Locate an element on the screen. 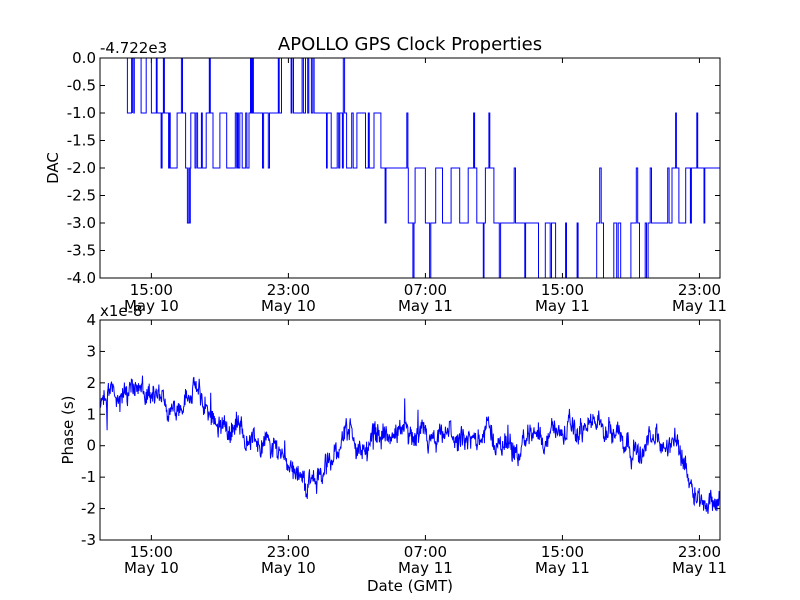 The width and height of the screenshot is (800, 600). dac-offset-label: -4.722e3 is located at coordinates (133, 48).